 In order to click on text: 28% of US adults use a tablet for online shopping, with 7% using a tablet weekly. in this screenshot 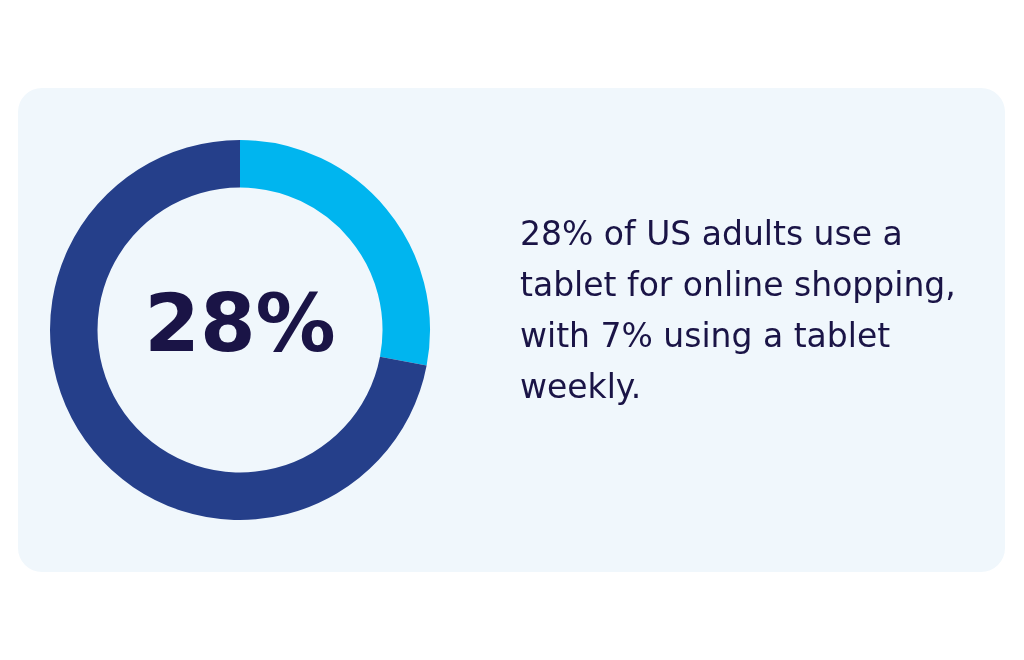, I will do `click(738, 310)`.